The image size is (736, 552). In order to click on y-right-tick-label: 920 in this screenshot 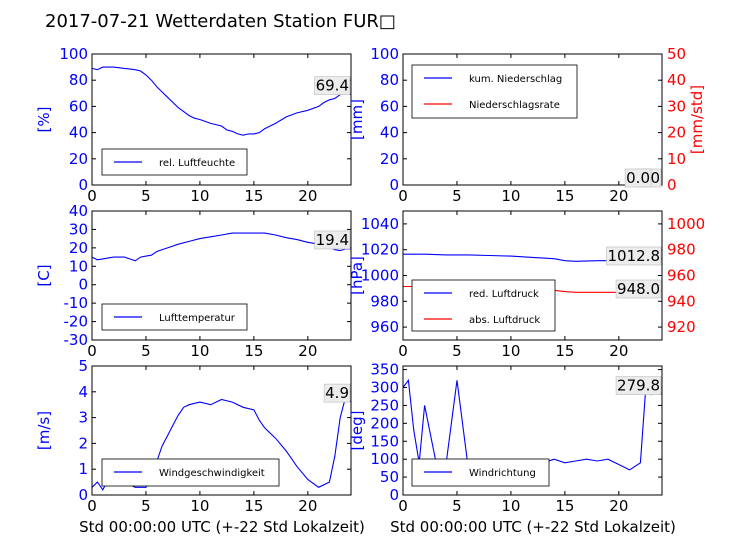, I will do `click(681, 327)`.